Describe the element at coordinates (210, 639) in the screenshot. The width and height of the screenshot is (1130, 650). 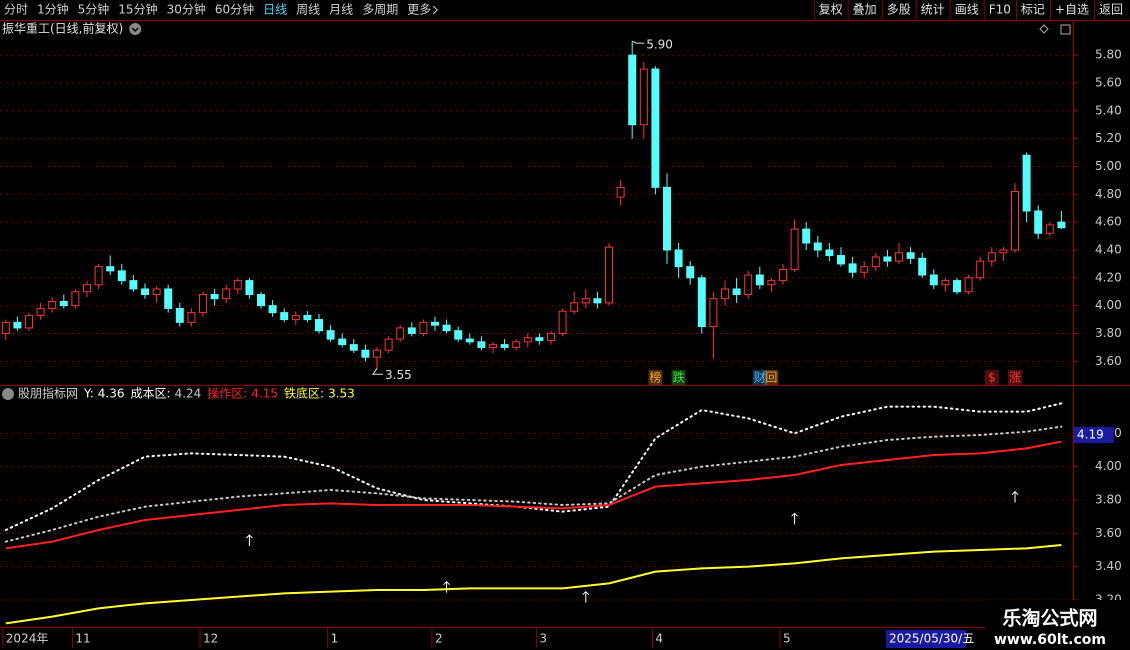
I see `x-tick-label: 12` at that location.